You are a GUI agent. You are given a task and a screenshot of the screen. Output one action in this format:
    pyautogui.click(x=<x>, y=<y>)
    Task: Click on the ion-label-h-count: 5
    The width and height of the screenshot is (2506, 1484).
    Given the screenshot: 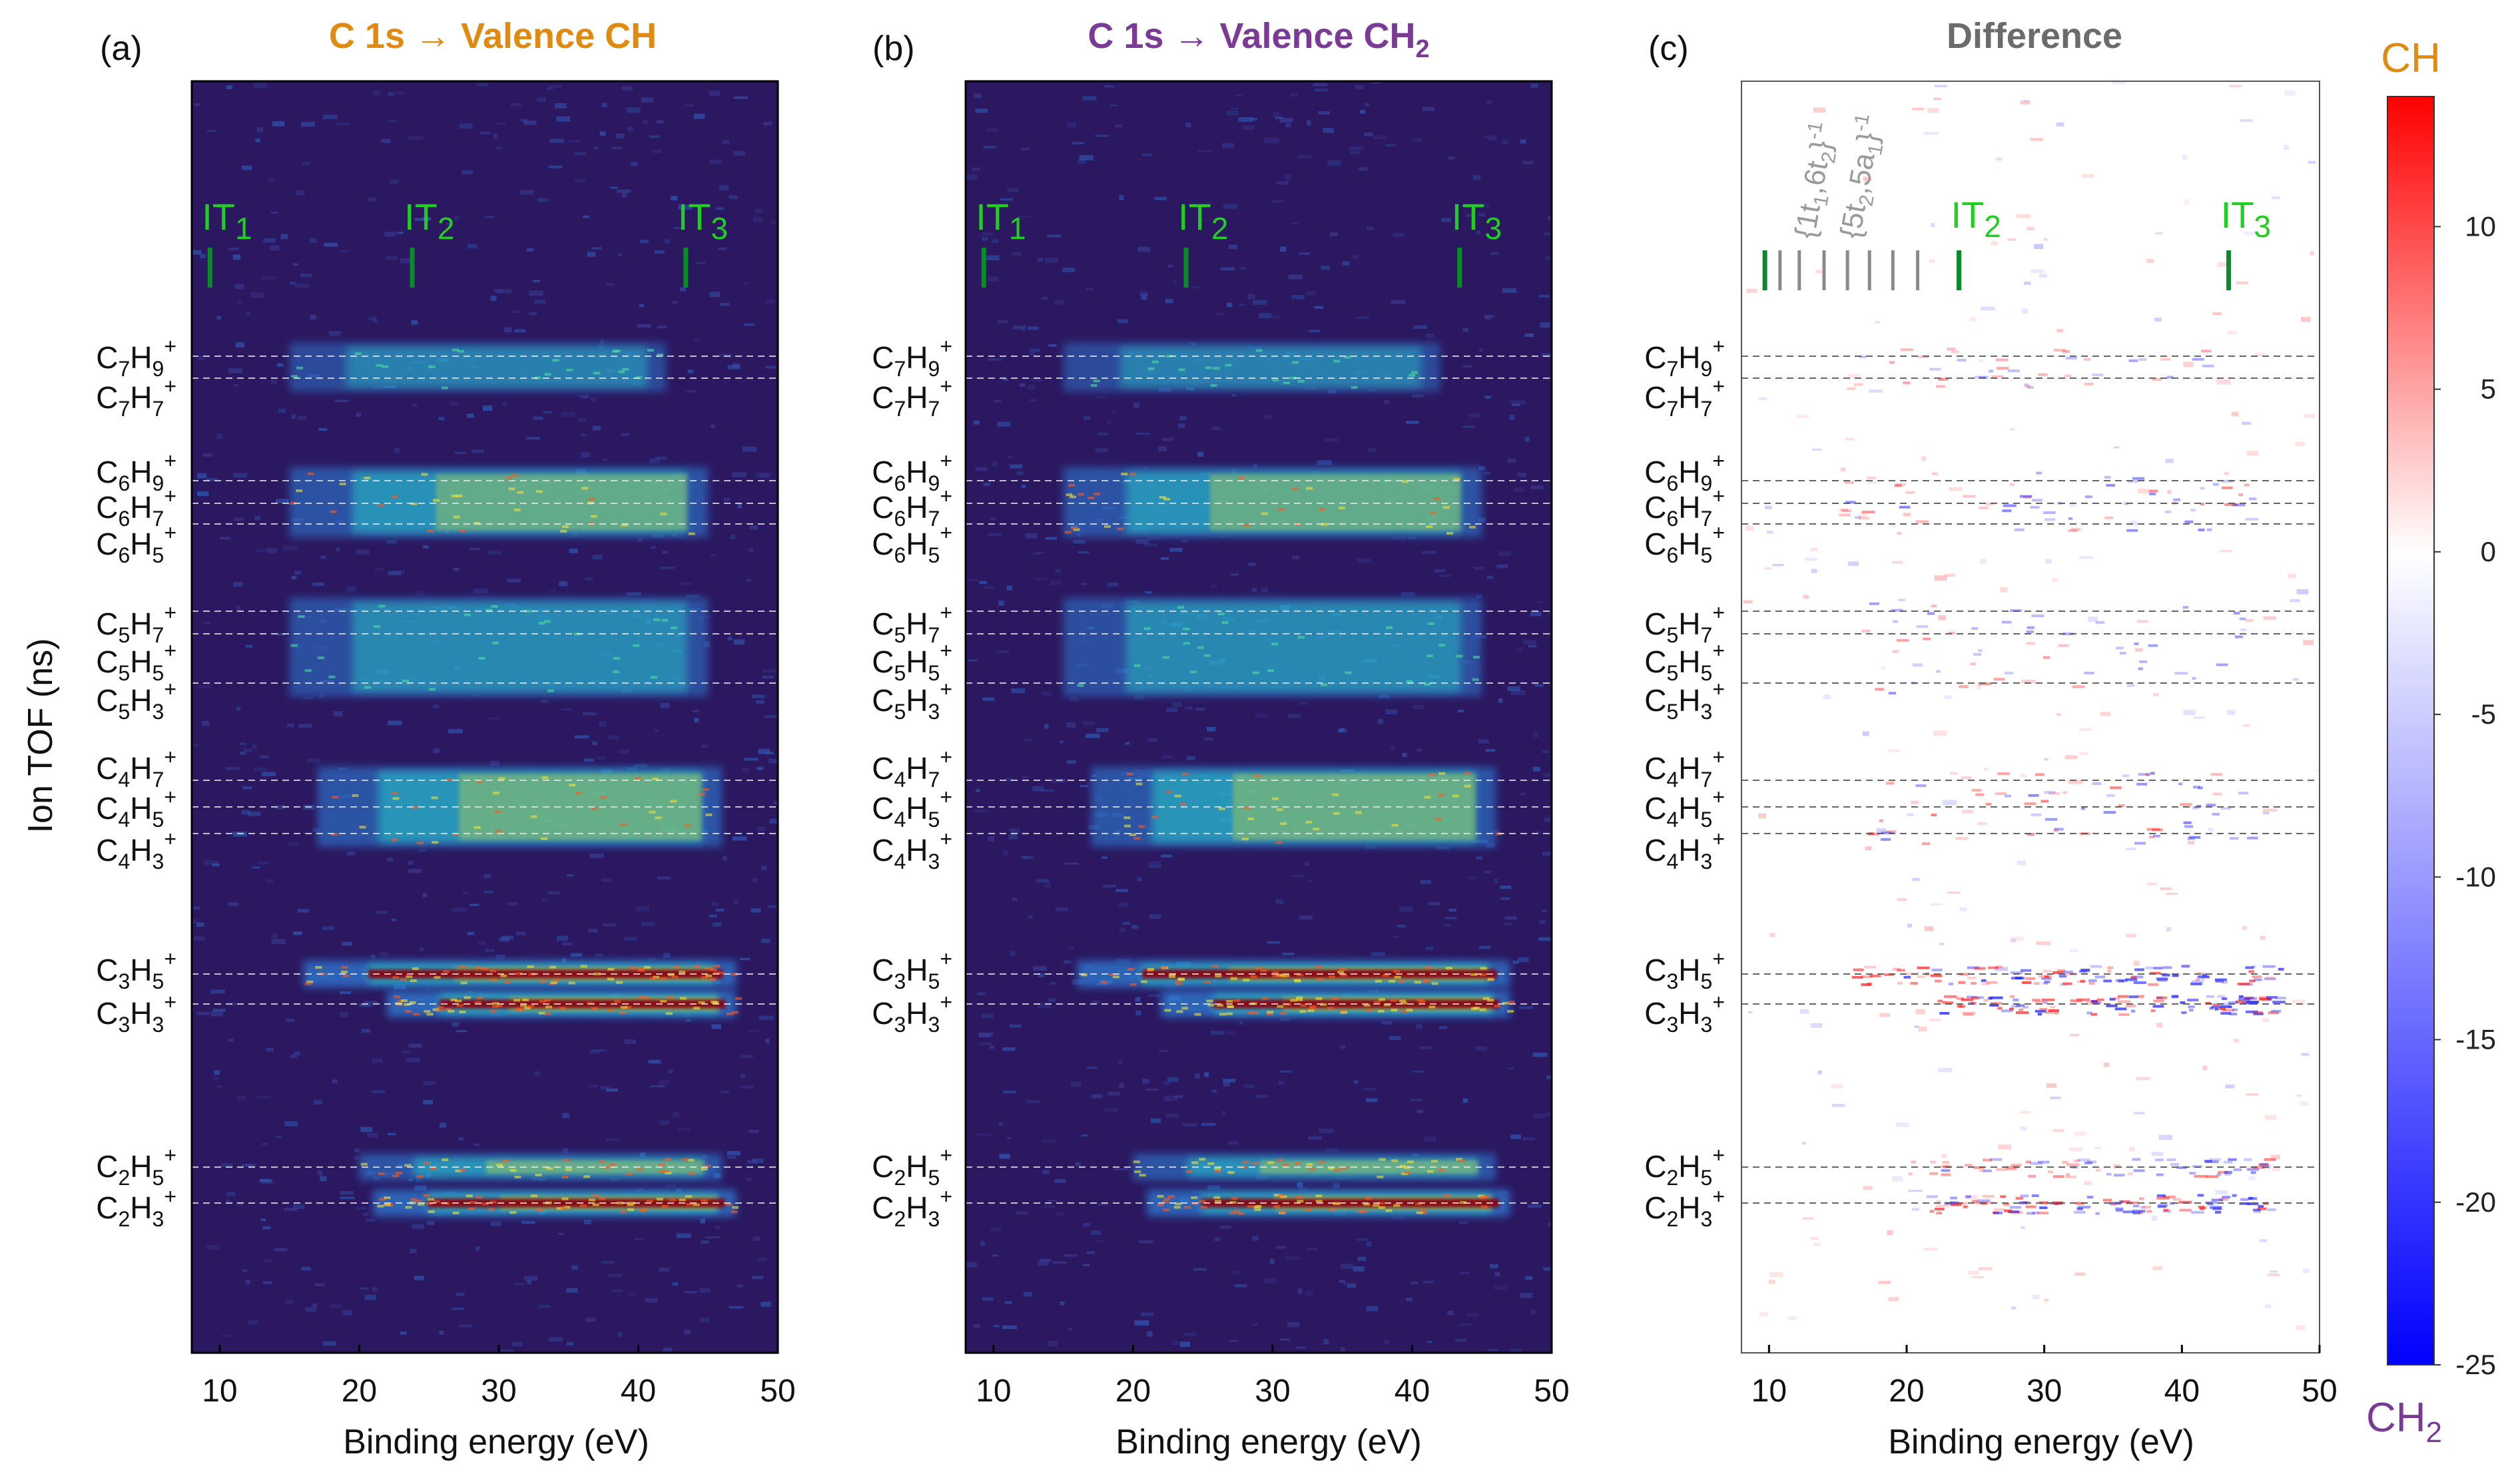 What is the action you would take?
    pyautogui.click(x=159, y=673)
    